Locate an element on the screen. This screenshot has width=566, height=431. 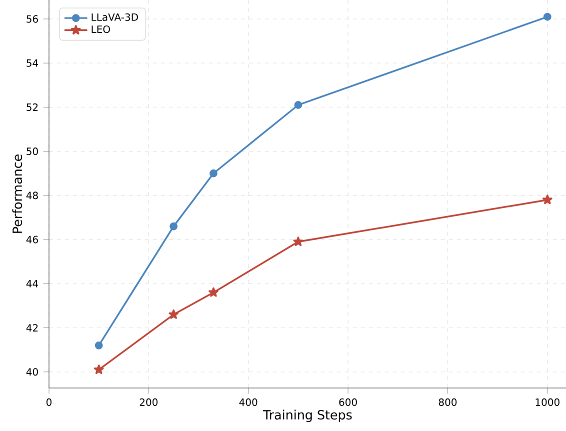
y-tick-label: 54 is located at coordinates (32, 63).